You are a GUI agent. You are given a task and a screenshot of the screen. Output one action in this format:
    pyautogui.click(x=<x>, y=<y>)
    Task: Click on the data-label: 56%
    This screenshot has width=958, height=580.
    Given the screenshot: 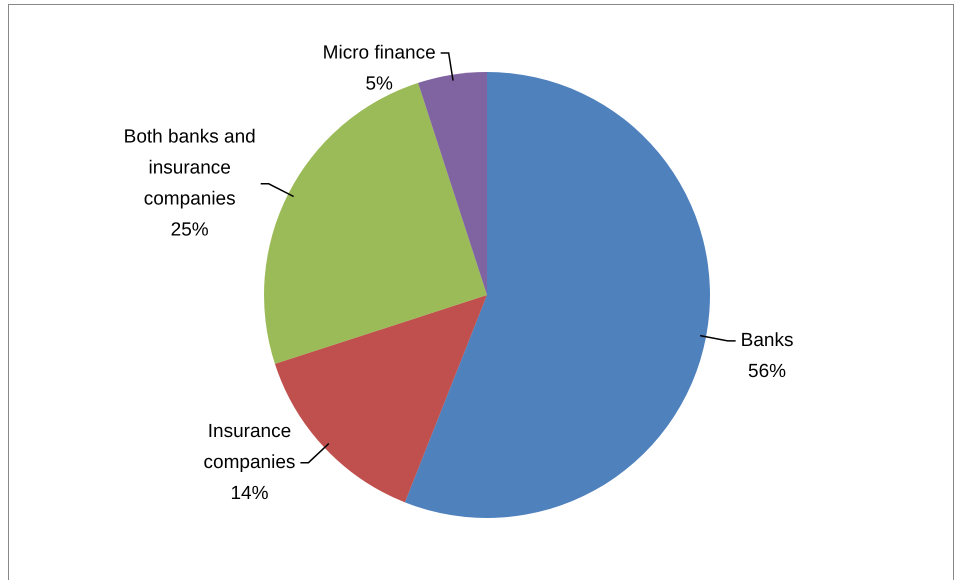 What is the action you would take?
    pyautogui.click(x=767, y=371)
    